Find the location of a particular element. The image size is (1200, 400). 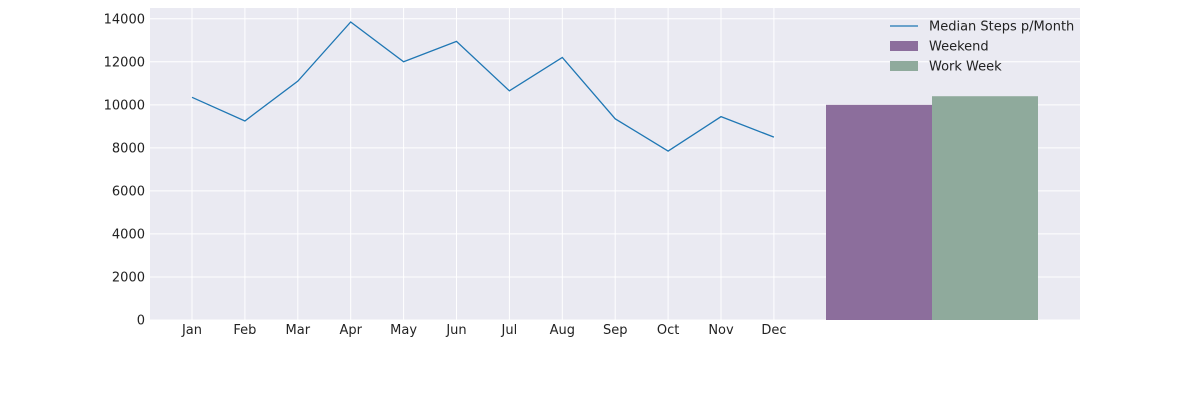

y-tick-label: 12000 is located at coordinates (124, 62).